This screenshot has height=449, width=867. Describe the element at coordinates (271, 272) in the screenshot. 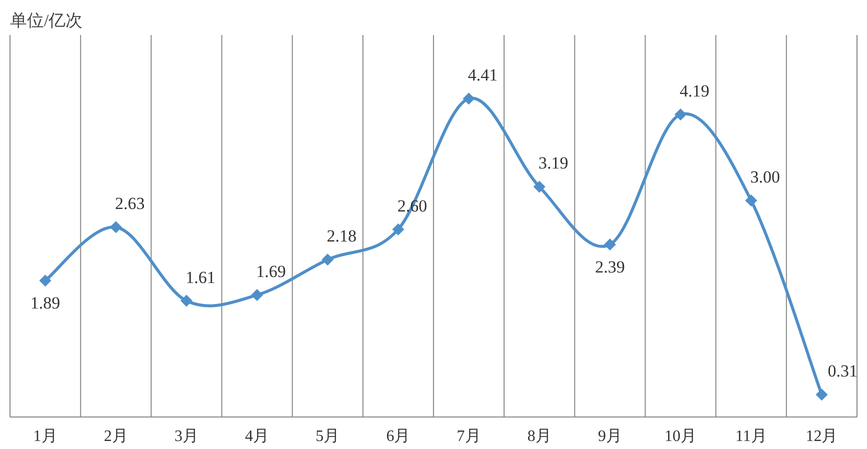

I see `data-label: 1.69` at that location.